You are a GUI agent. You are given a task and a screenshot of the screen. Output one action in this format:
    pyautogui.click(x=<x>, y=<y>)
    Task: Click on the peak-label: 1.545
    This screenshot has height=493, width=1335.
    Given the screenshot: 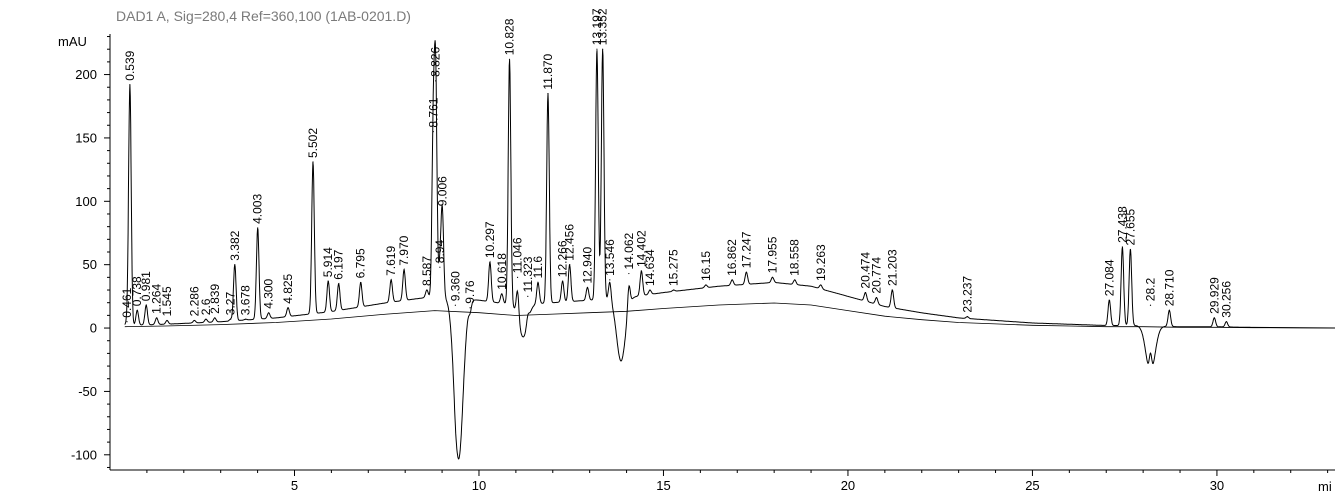 What is the action you would take?
    pyautogui.click(x=167, y=301)
    